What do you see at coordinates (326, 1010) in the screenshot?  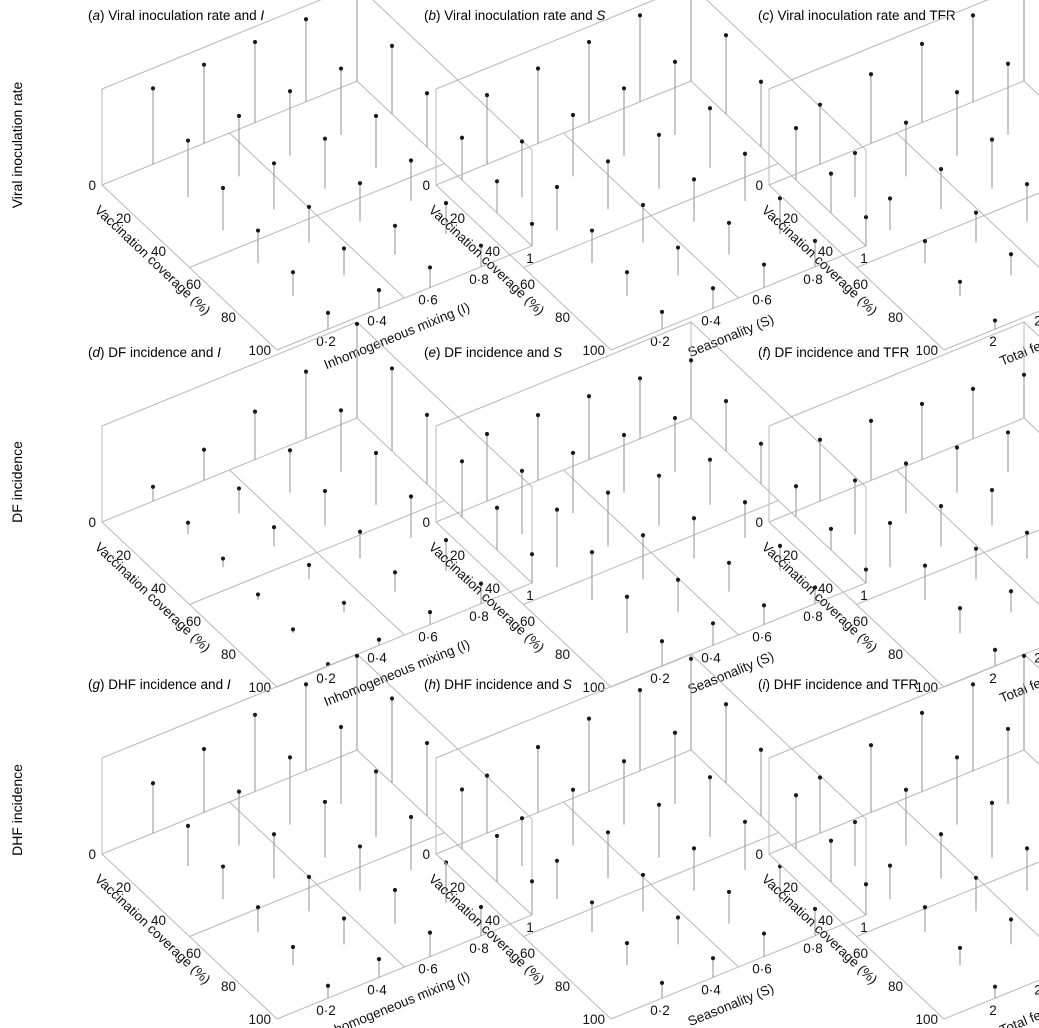 I see `y-tick-label: 0·2` at bounding box center [326, 1010].